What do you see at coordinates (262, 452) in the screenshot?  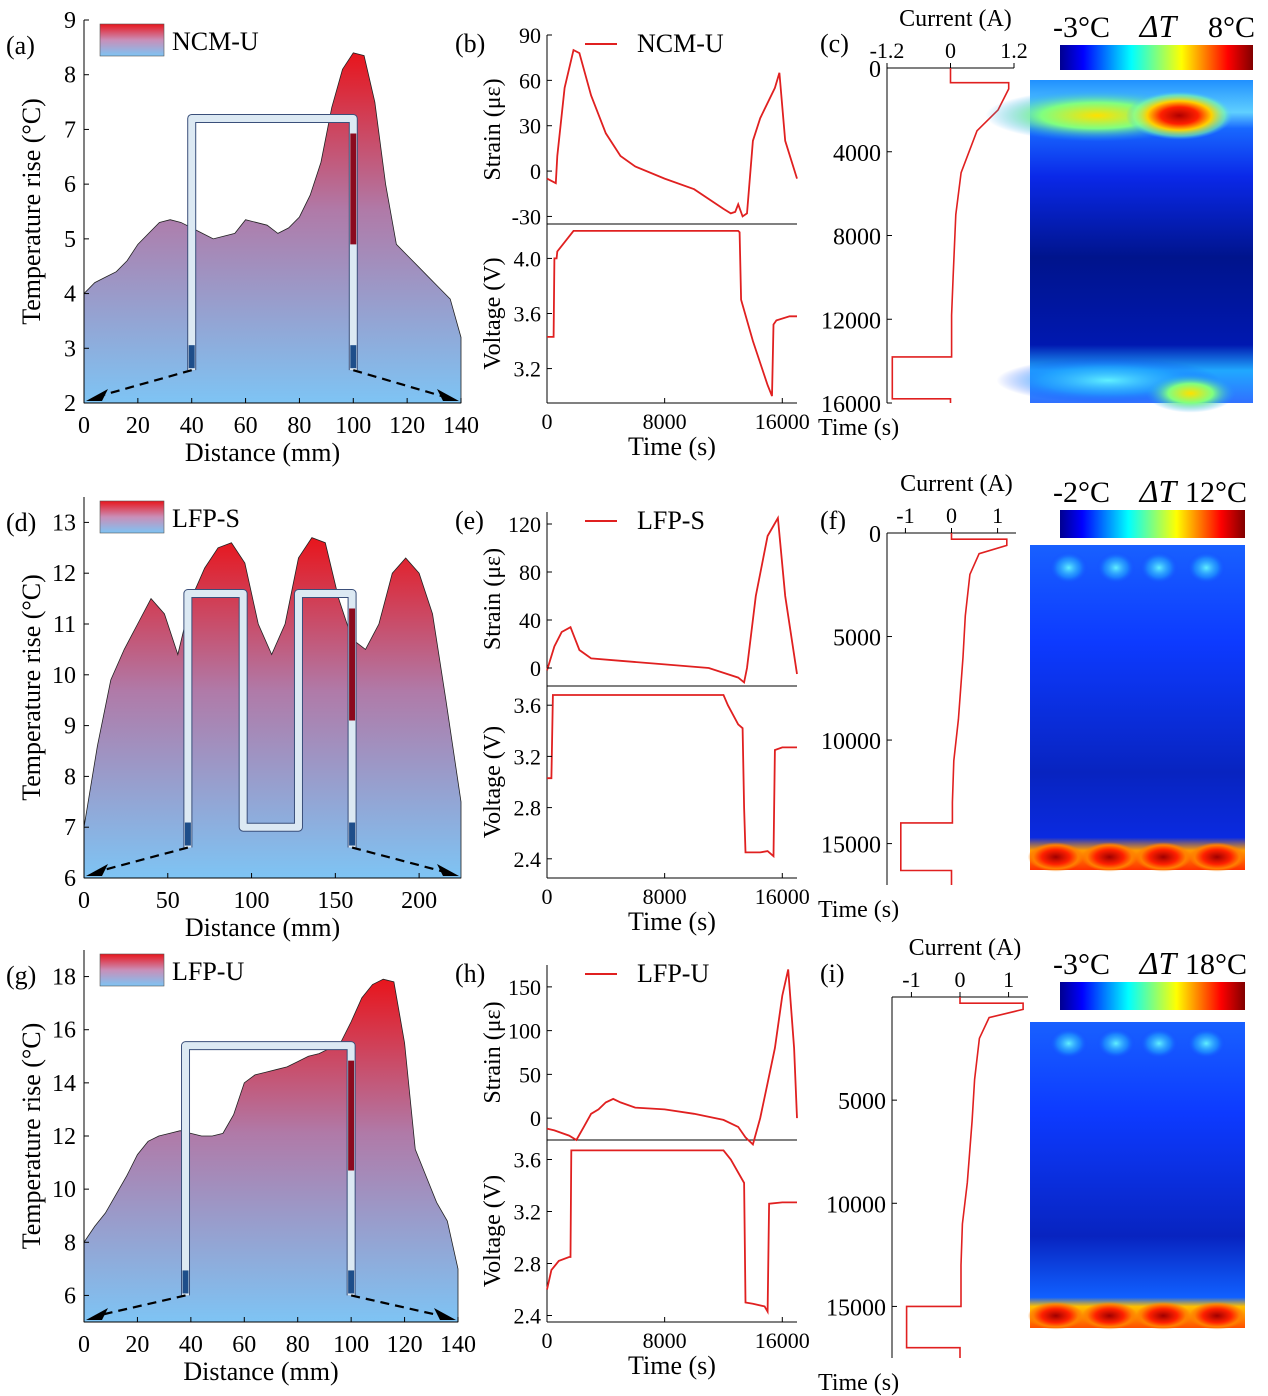 I see `x-axis-label: Distance (mm)` at bounding box center [262, 452].